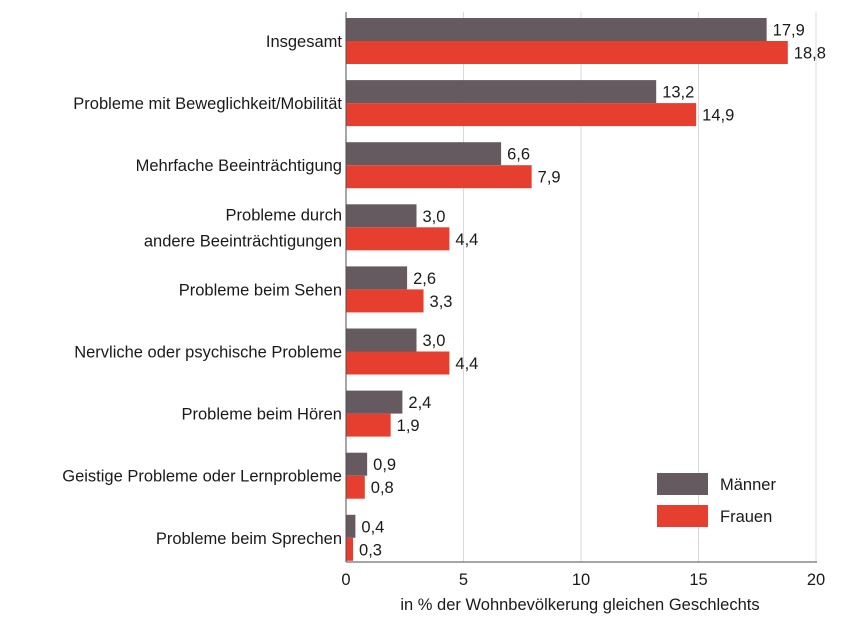  Describe the element at coordinates (549, 178) in the screenshot. I see `data-label: 7,9` at that location.